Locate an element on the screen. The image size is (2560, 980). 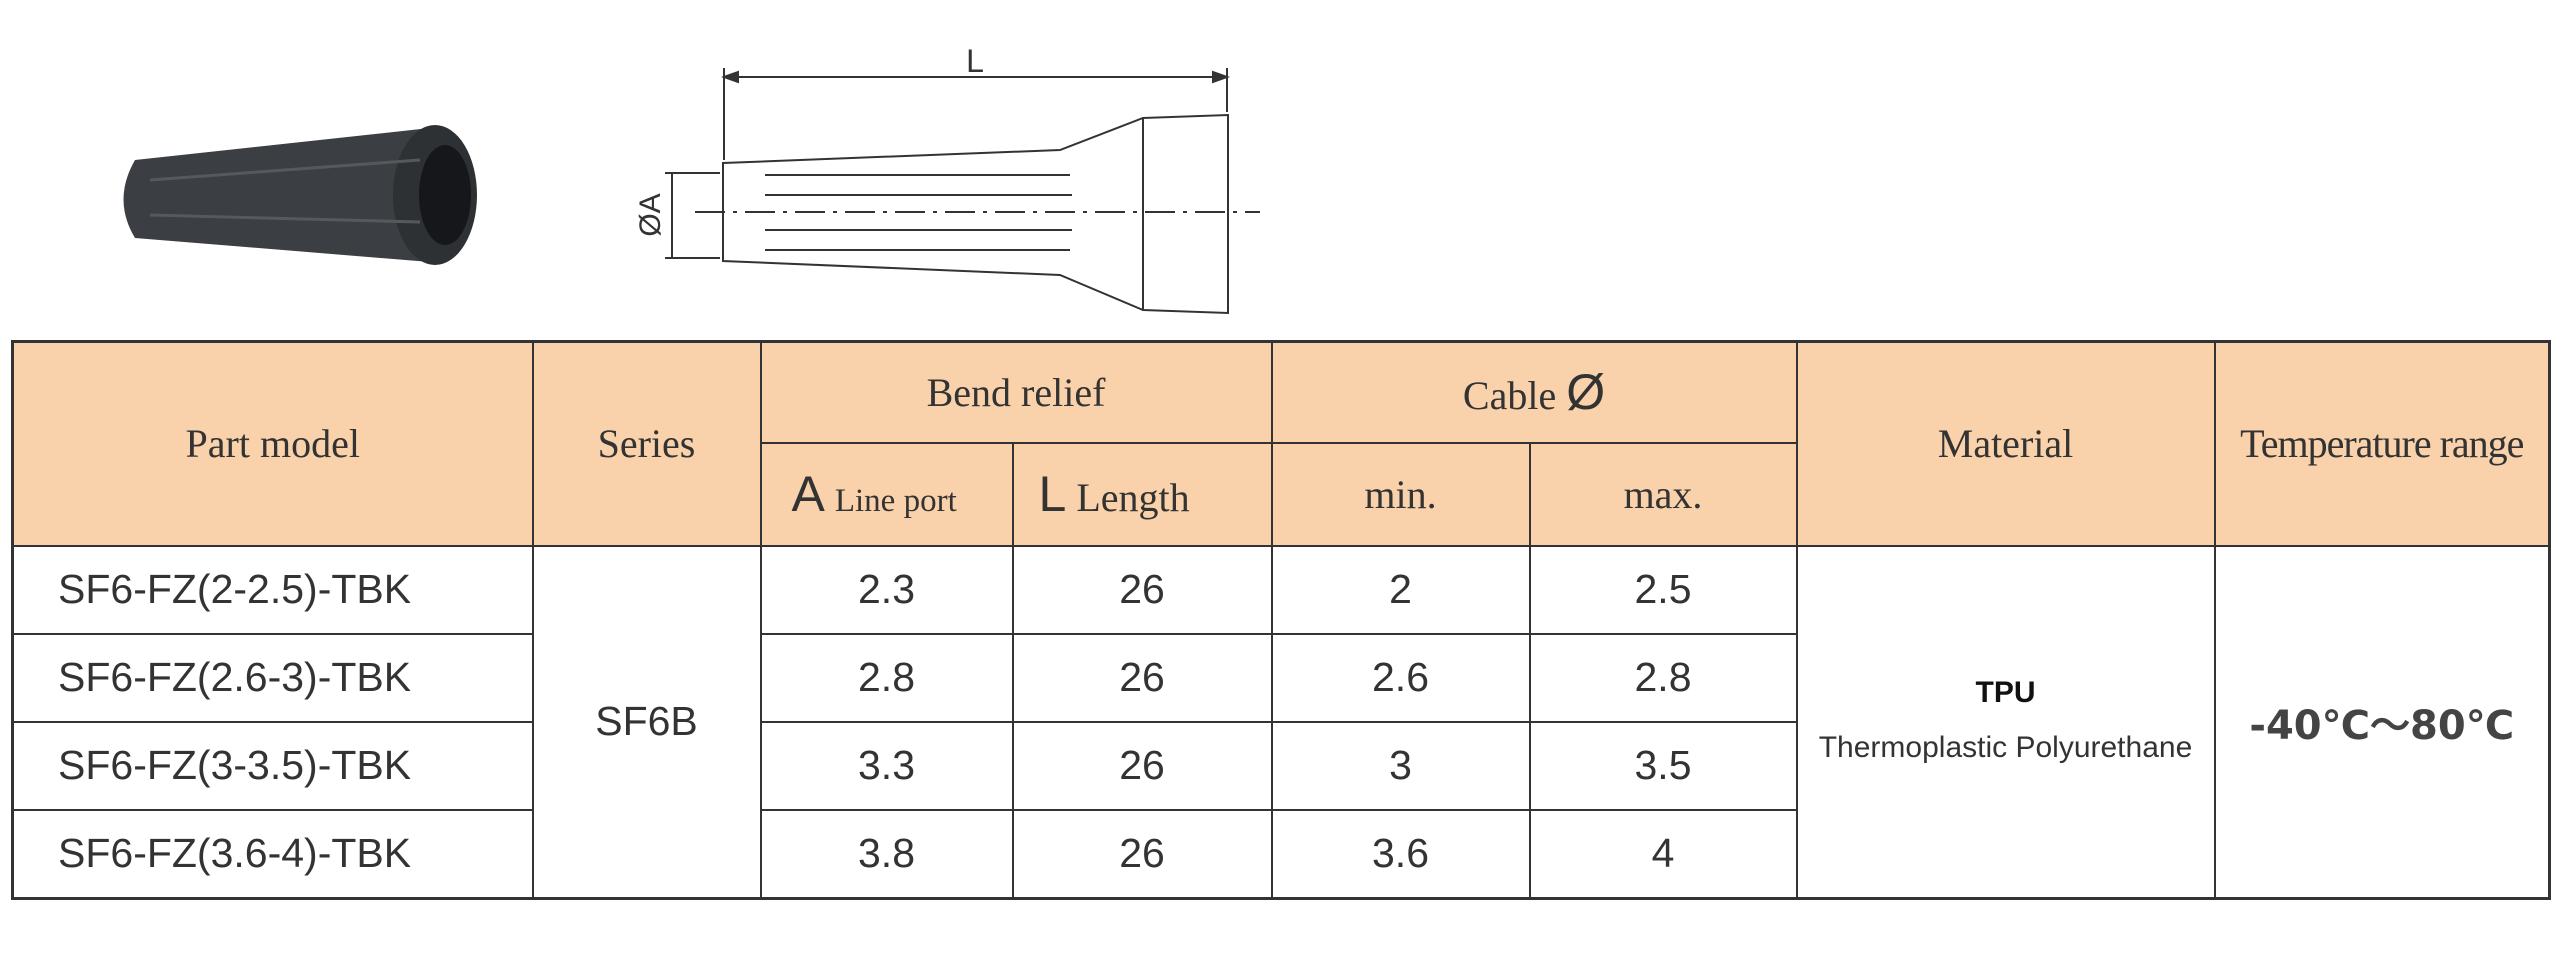
value-cell: 2 is located at coordinates (1400, 589).